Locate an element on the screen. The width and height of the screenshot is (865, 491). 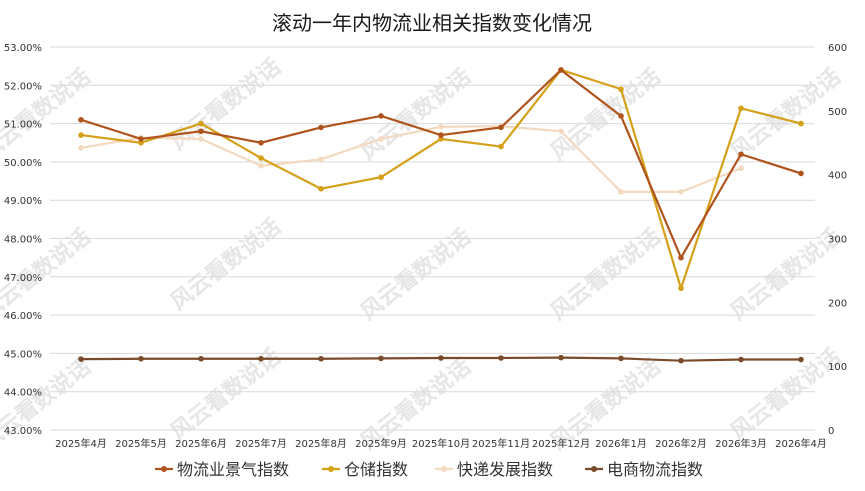
legend-label: 物流业景气指数 is located at coordinates (233, 469).